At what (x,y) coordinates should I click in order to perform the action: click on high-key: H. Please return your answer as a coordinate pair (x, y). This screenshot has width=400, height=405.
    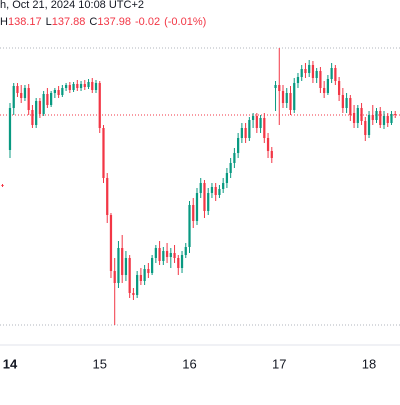
    Looking at the image, I should click on (4, 22).